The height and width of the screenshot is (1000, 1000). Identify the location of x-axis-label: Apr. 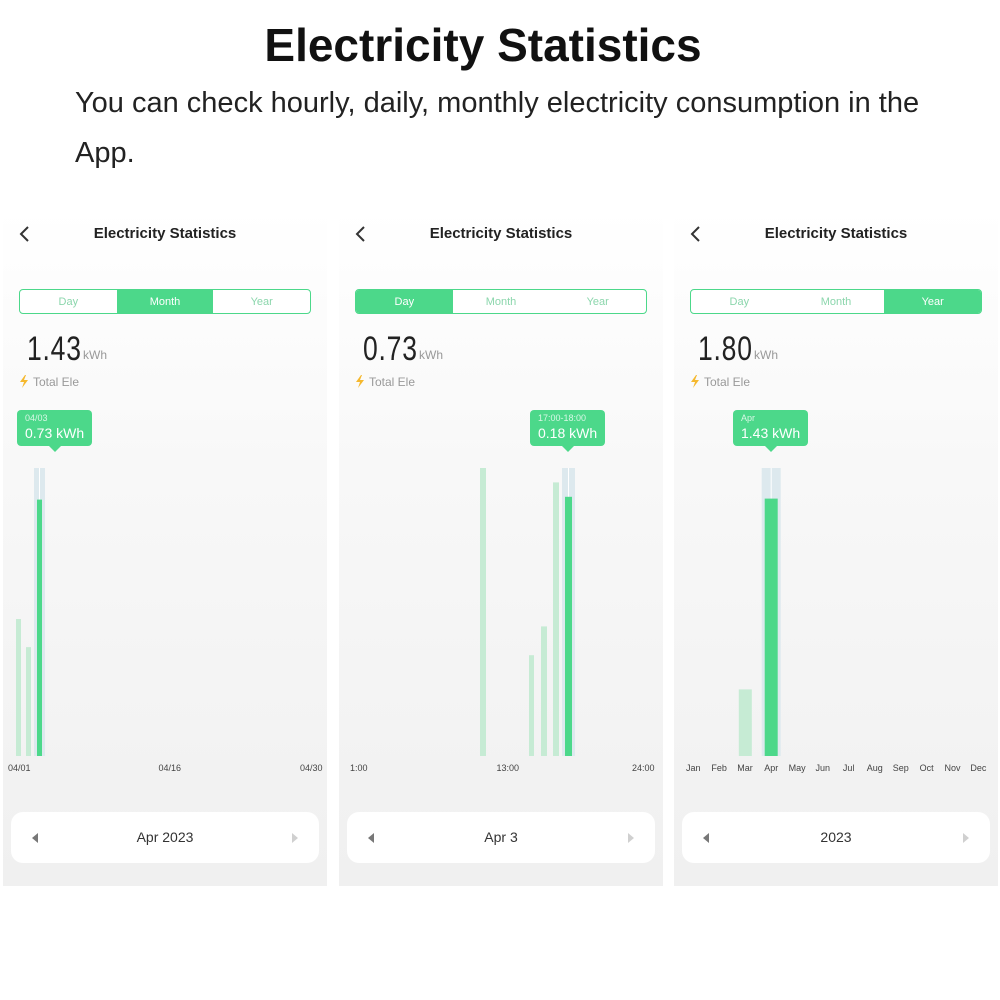
(771, 768).